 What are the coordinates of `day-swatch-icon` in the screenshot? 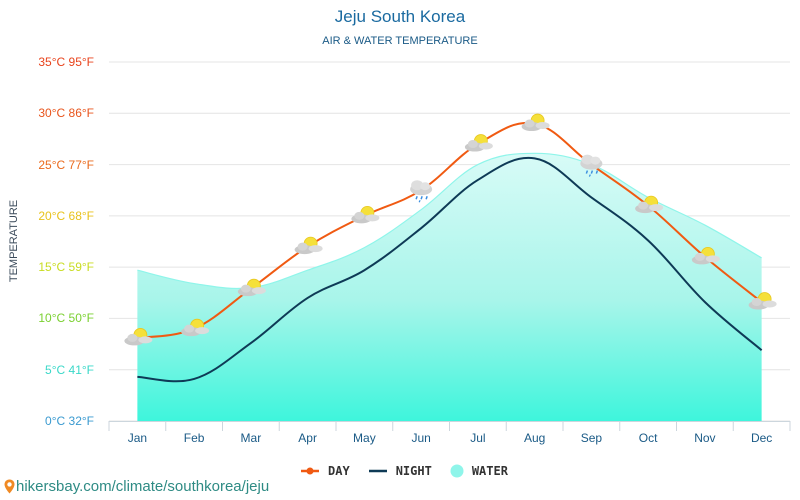 It's located at (310, 471).